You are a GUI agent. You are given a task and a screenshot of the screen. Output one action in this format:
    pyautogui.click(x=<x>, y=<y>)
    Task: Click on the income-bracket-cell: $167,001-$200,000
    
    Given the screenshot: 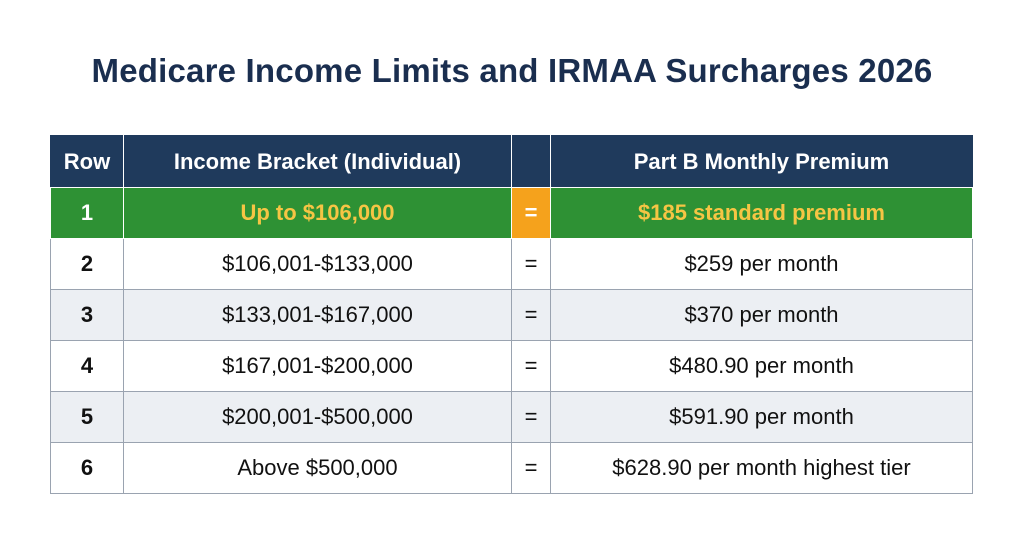 What is the action you would take?
    pyautogui.click(x=317, y=366)
    